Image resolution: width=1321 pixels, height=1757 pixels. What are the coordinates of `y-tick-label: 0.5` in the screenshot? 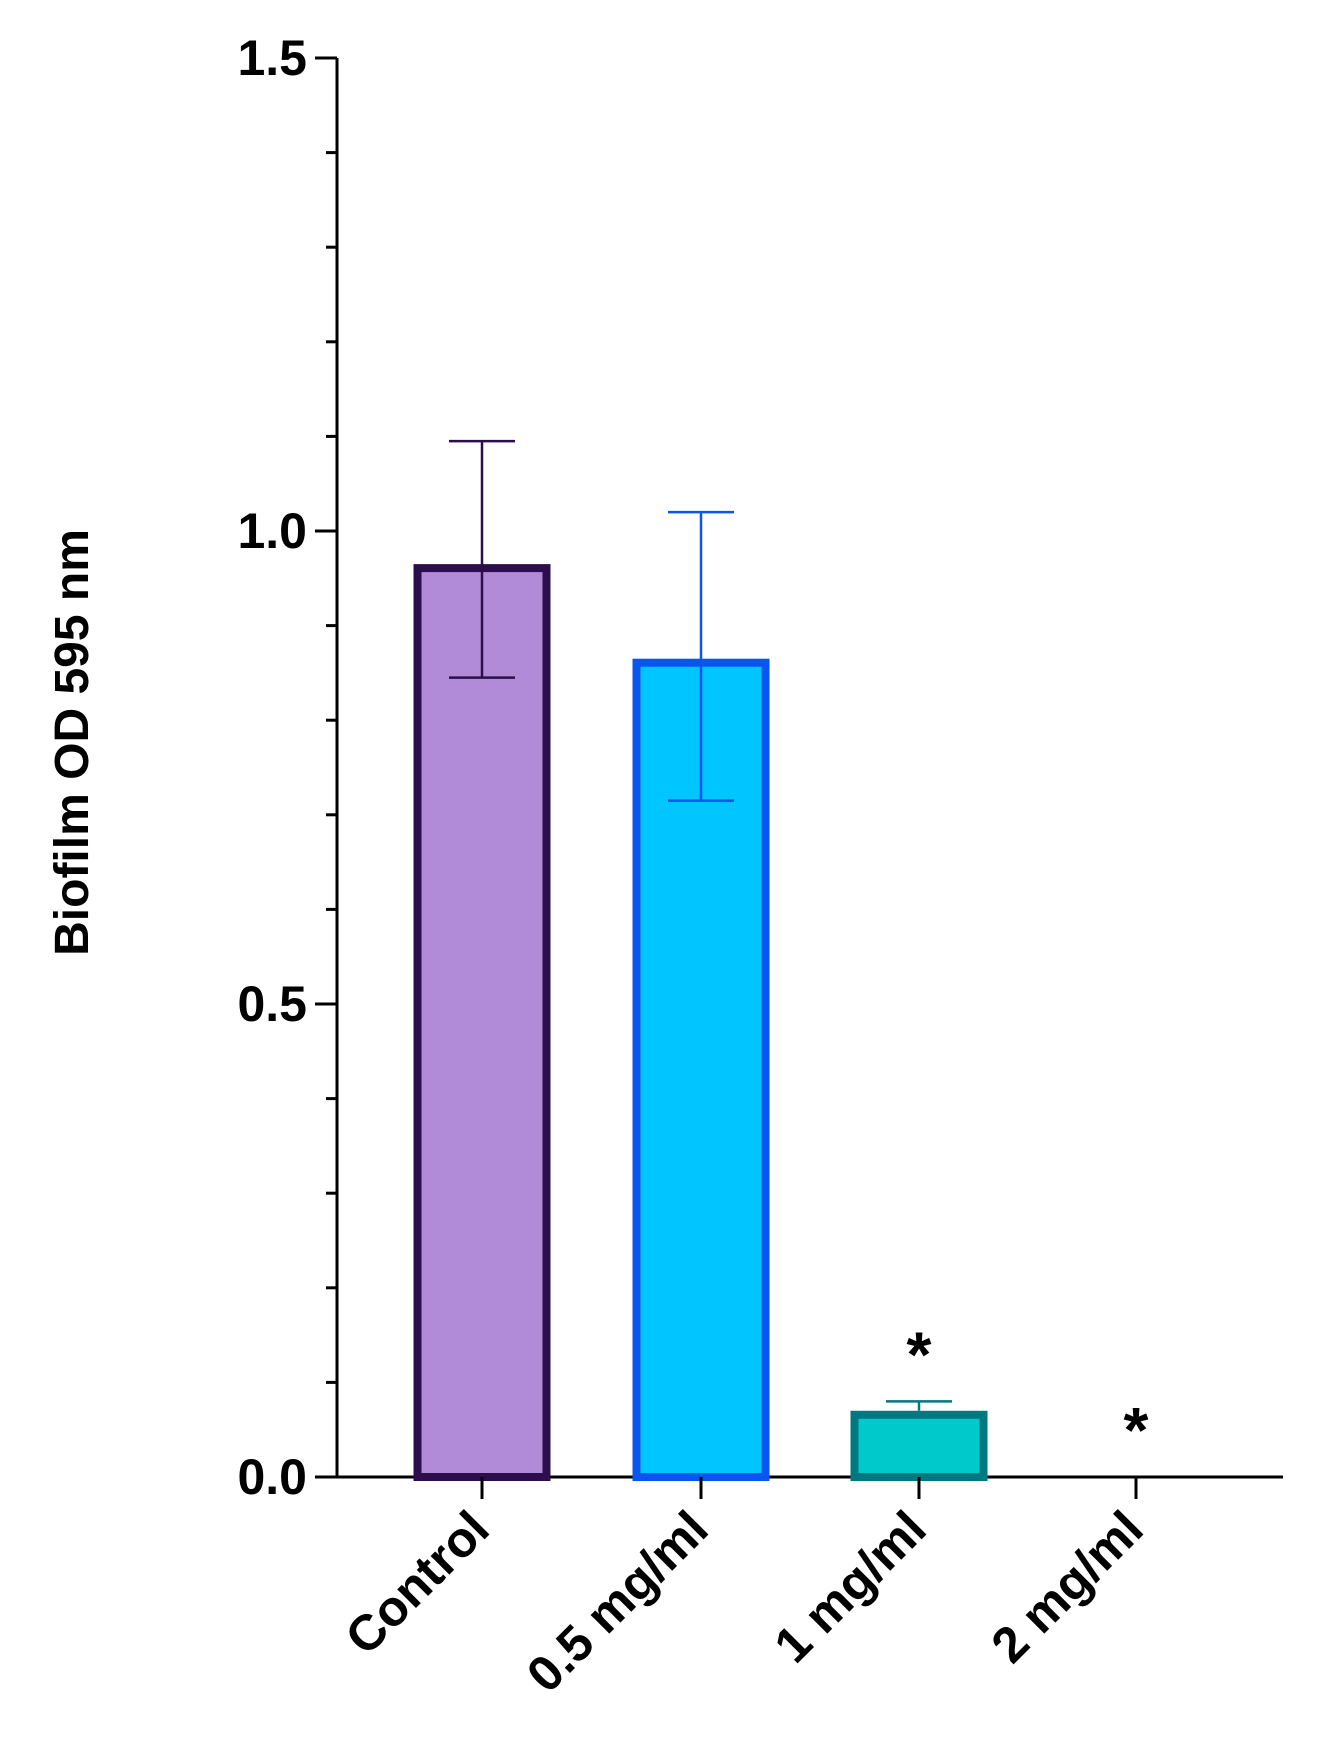 It's located at (272, 1004).